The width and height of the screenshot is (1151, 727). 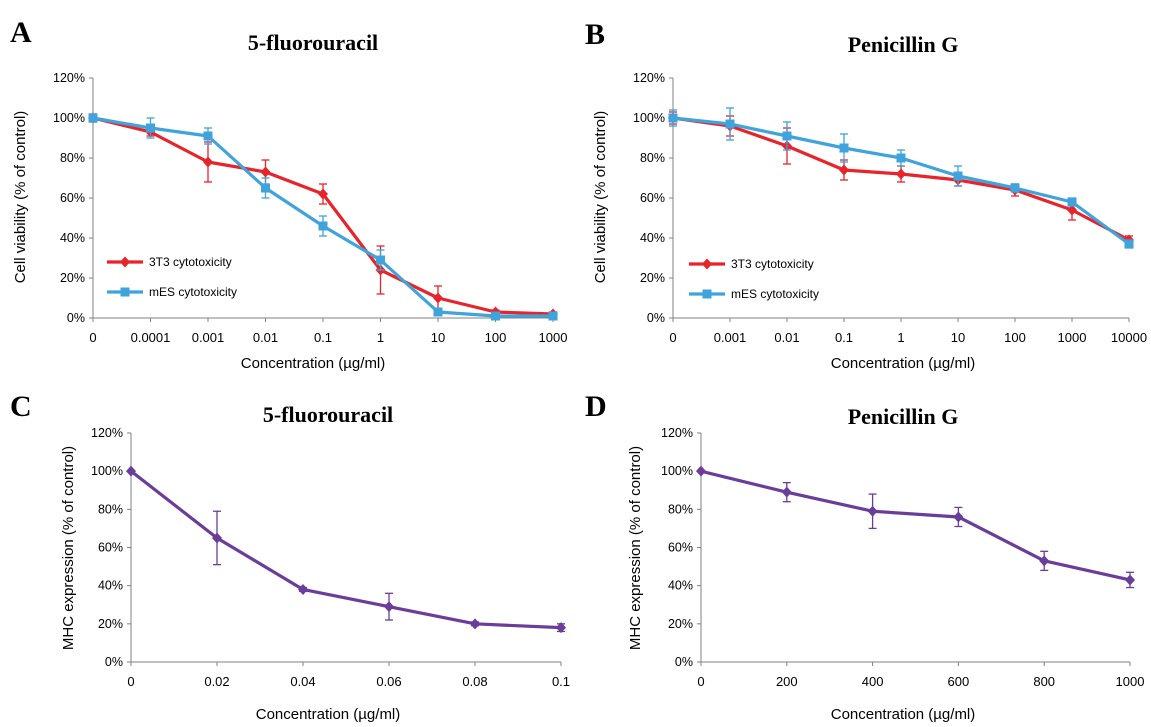 What do you see at coordinates (313, 42) in the screenshot?
I see `chart-title: 5-fluorouracil` at bounding box center [313, 42].